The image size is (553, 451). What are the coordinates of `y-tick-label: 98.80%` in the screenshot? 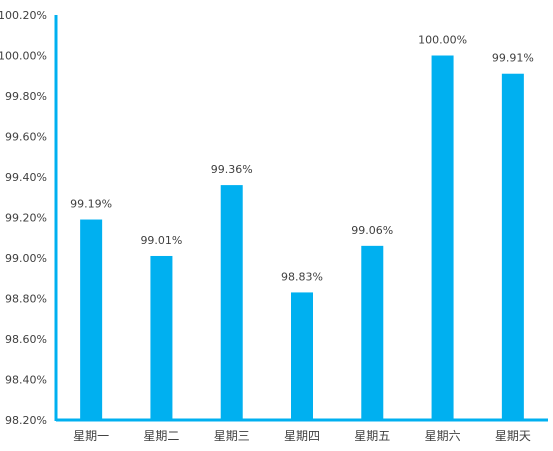 It's located at (26, 299).